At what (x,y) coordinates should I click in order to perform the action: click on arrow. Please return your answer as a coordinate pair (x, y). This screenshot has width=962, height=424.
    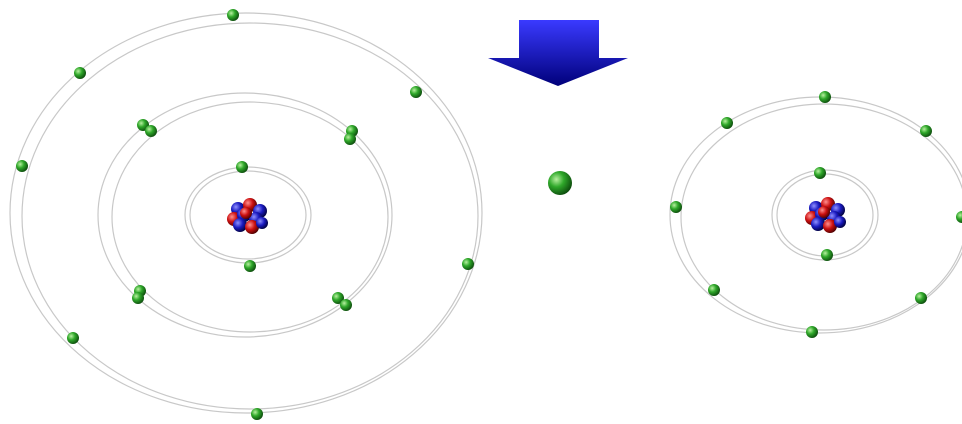
    Looking at the image, I should click on (558, 53).